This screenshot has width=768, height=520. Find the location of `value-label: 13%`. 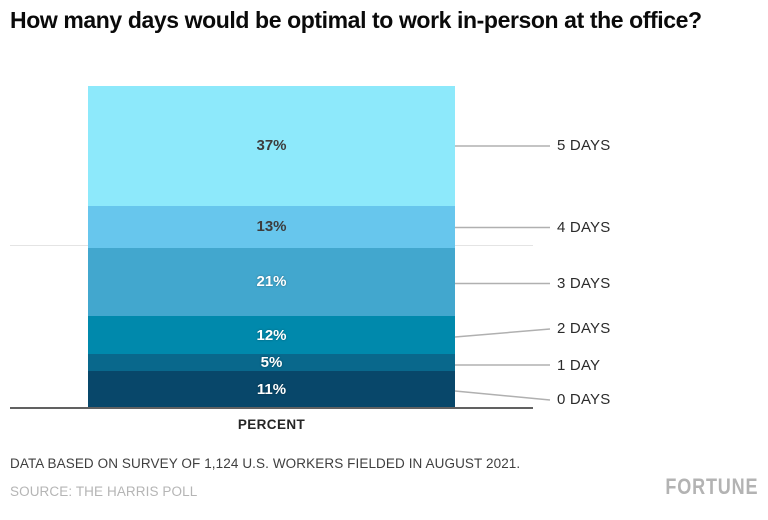

value-label: 13% is located at coordinates (271, 227).